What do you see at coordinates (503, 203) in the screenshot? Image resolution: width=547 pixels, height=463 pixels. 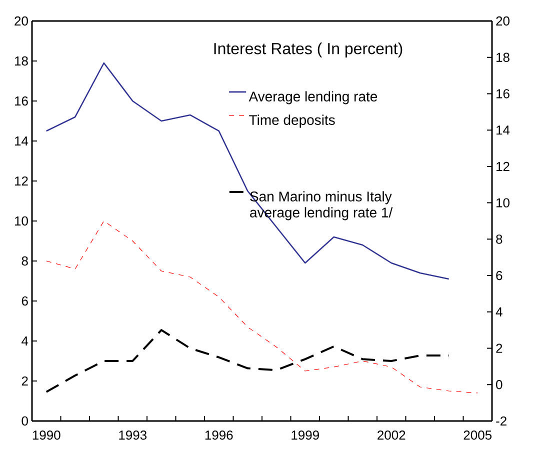 I see `y2-tick-label: 10` at bounding box center [503, 203].